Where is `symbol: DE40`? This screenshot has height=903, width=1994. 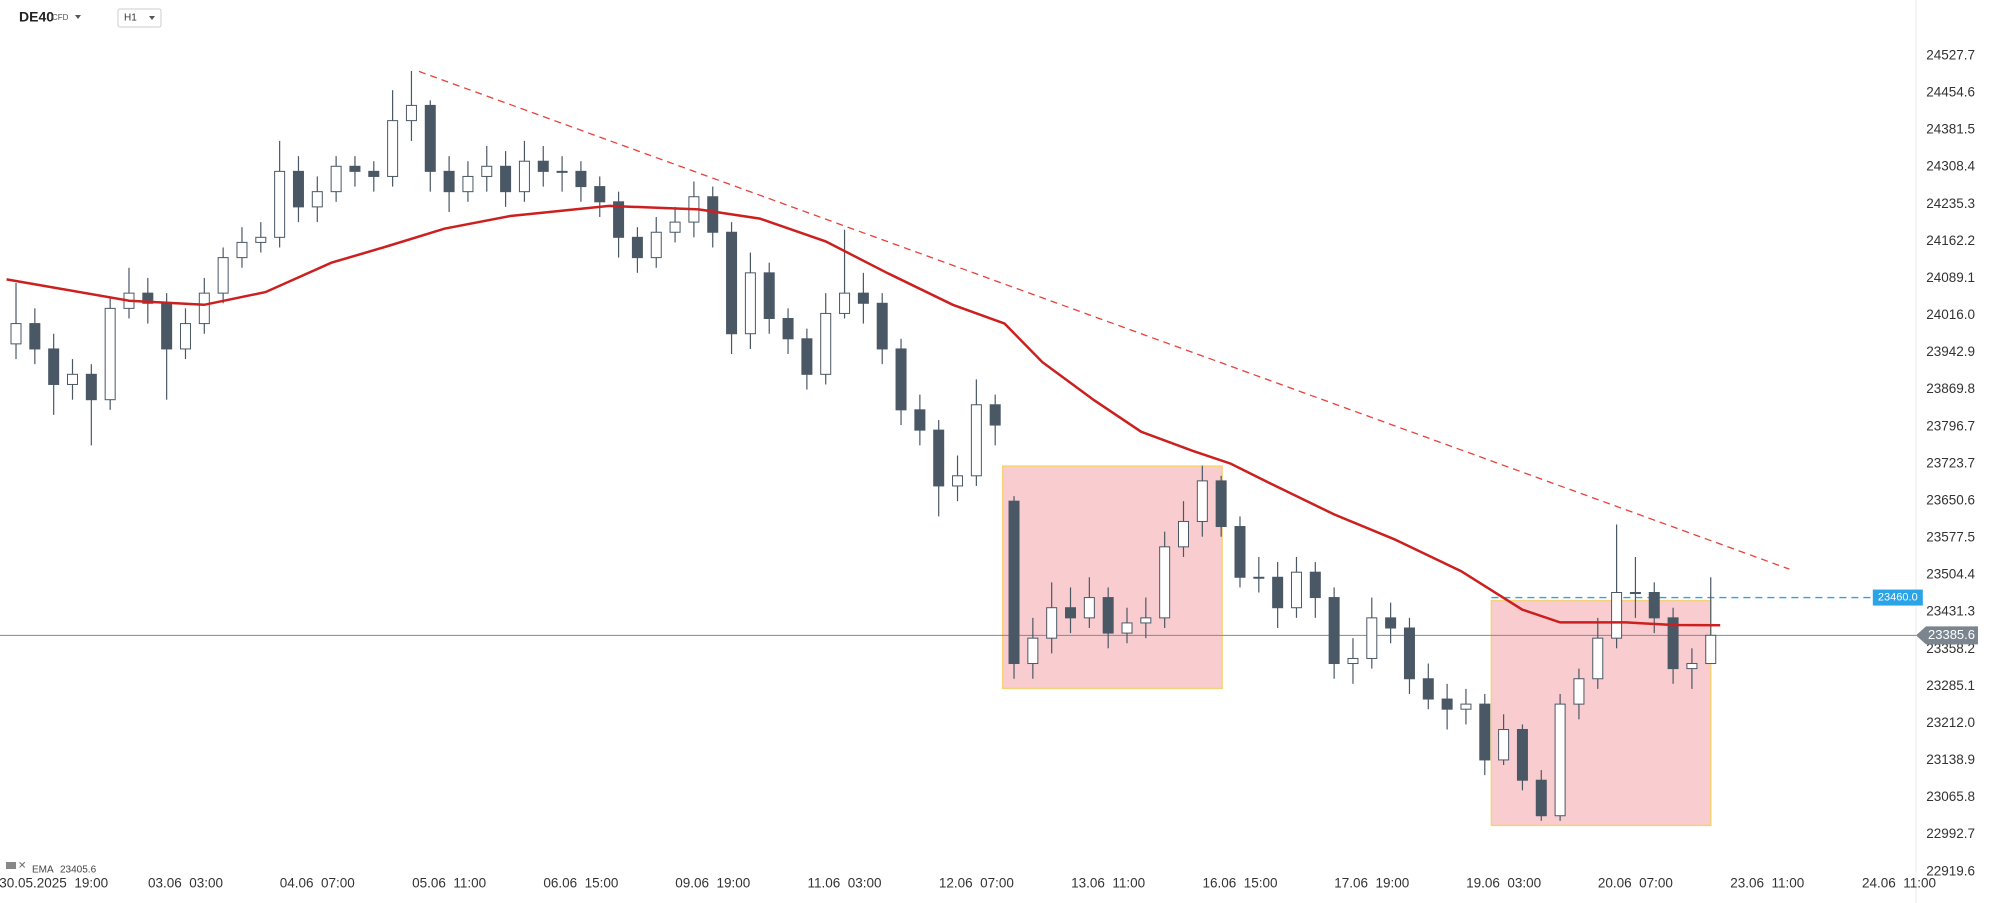 symbol: DE40 is located at coordinates (36, 17).